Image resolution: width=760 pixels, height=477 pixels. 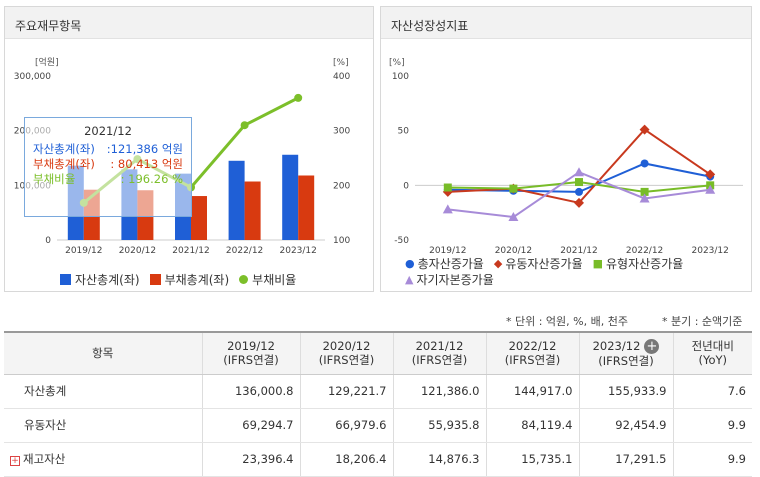 What do you see at coordinates (397, 63) in the screenshot?
I see `y-axis-label: [%]` at bounding box center [397, 63].